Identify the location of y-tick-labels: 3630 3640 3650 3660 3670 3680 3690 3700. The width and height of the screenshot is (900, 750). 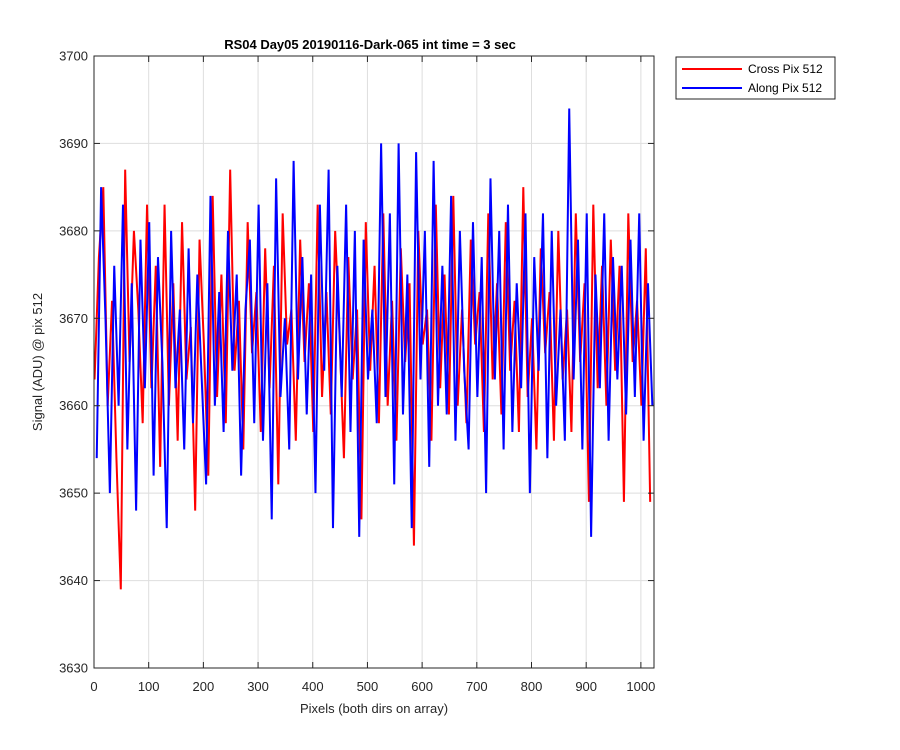
(73, 362).